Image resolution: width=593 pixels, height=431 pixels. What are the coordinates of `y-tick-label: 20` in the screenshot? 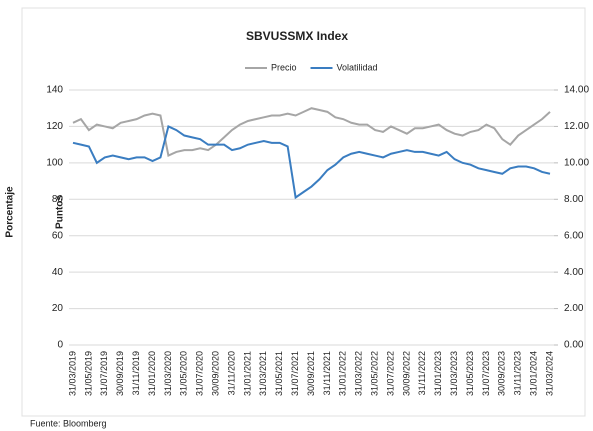 It's located at (58, 308).